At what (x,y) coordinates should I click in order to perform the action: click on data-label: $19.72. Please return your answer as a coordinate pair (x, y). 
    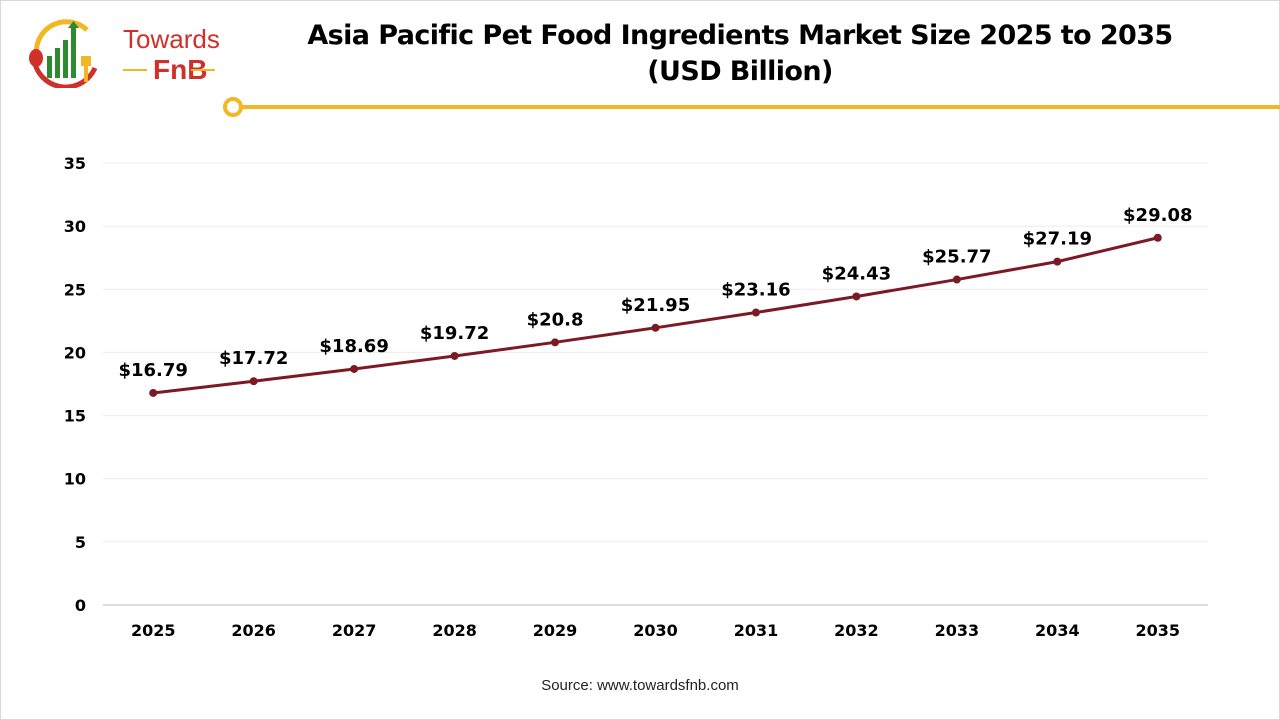
    Looking at the image, I should click on (454, 333).